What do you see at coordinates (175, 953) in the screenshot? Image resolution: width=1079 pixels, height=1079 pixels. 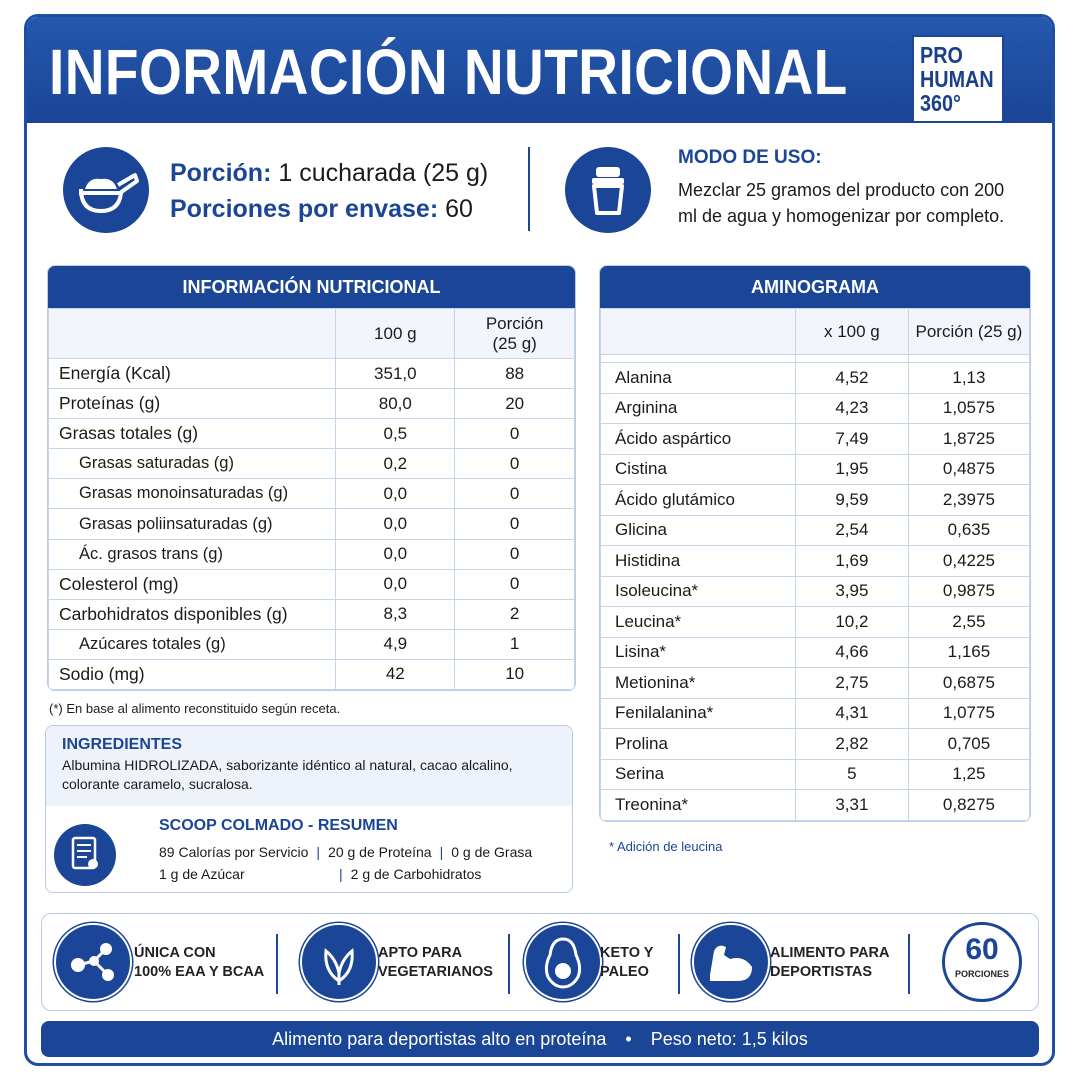 I see `feature-eaa-line1: ÚNICA CON` at bounding box center [175, 953].